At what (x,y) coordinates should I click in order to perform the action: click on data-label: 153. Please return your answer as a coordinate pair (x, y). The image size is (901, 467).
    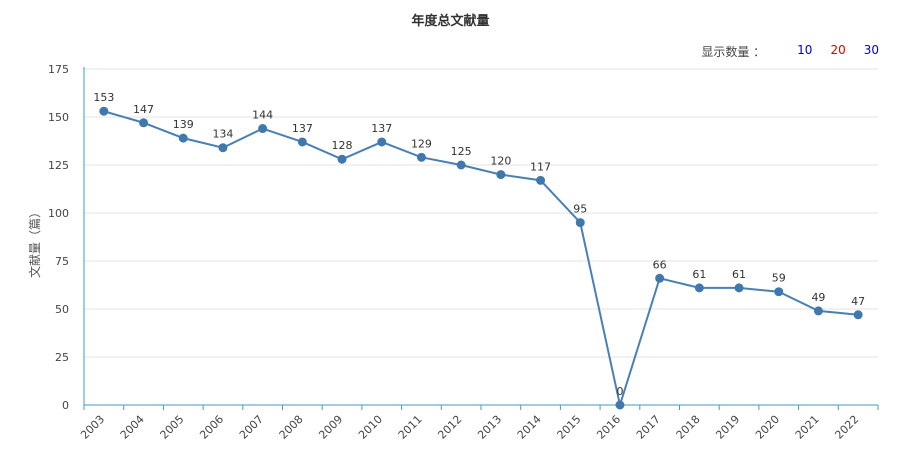
    Looking at the image, I should click on (103, 97).